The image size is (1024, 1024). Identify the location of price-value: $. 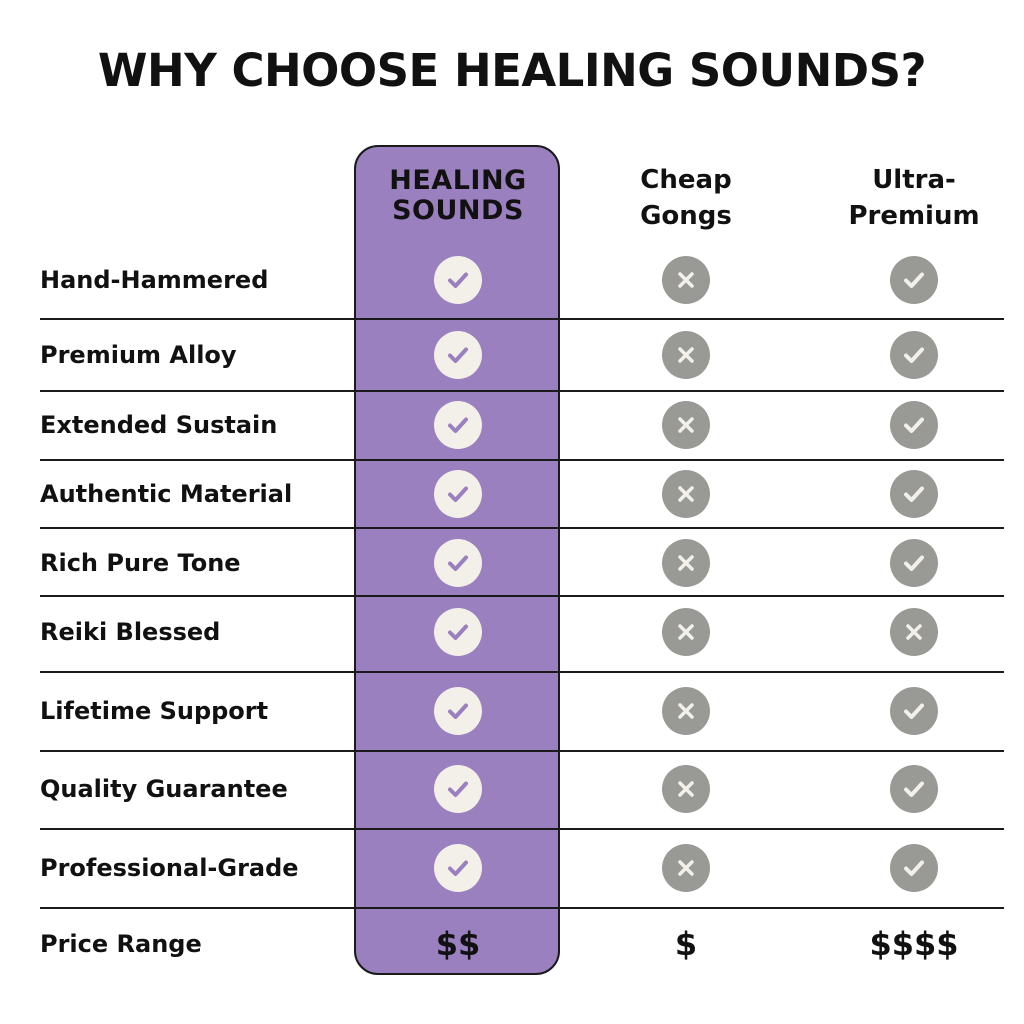
(686, 944).